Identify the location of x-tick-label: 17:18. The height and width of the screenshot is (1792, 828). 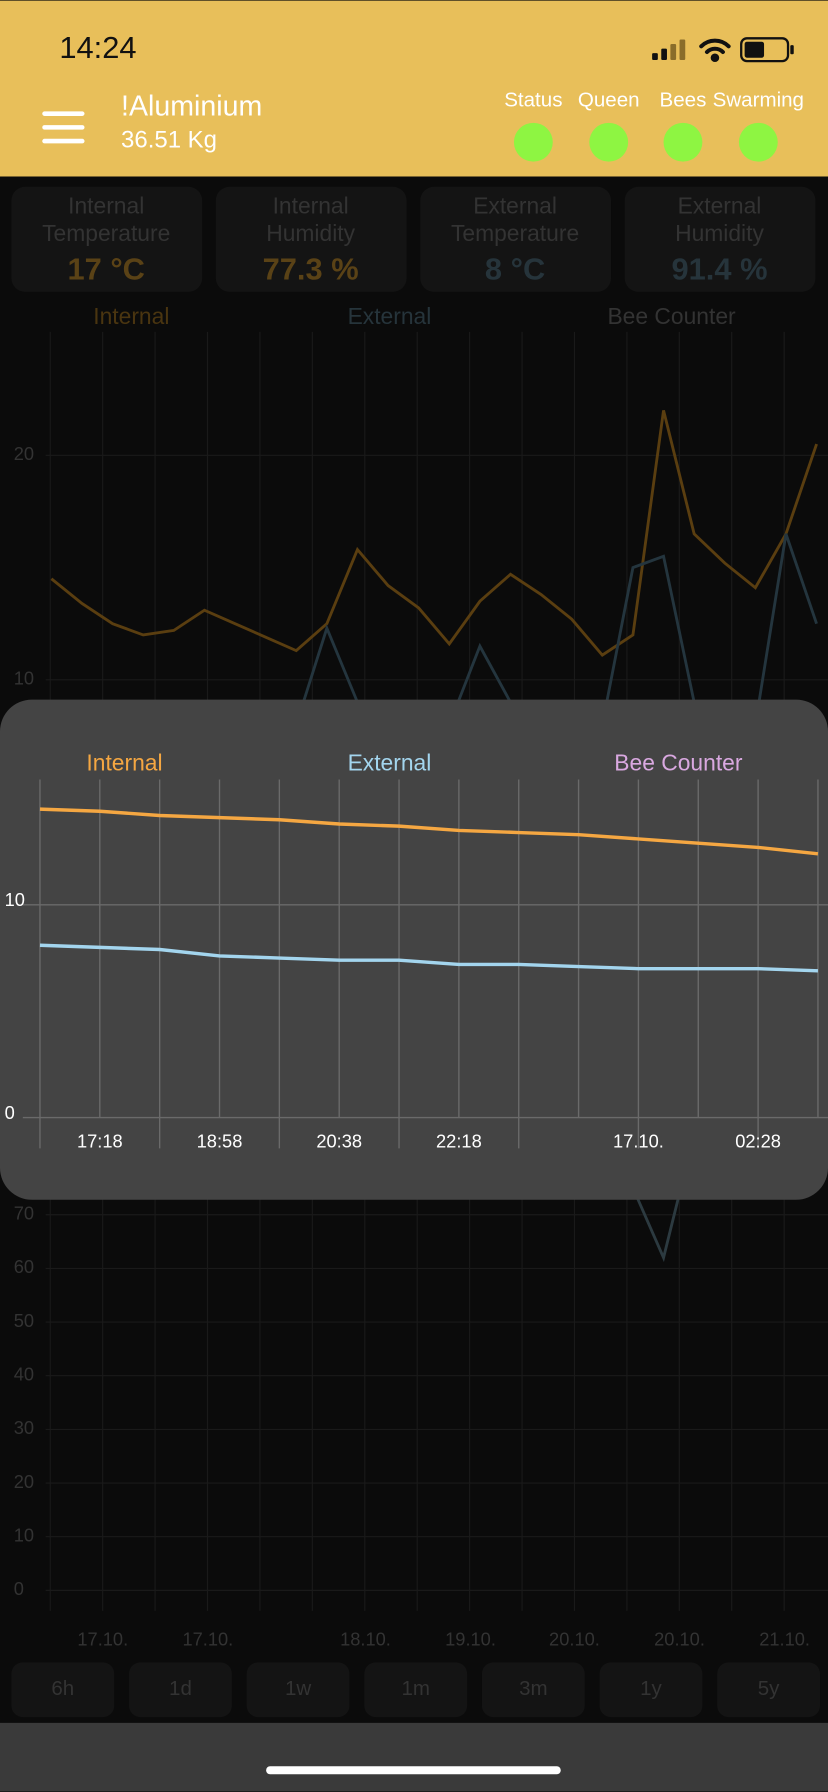
(100, 1141).